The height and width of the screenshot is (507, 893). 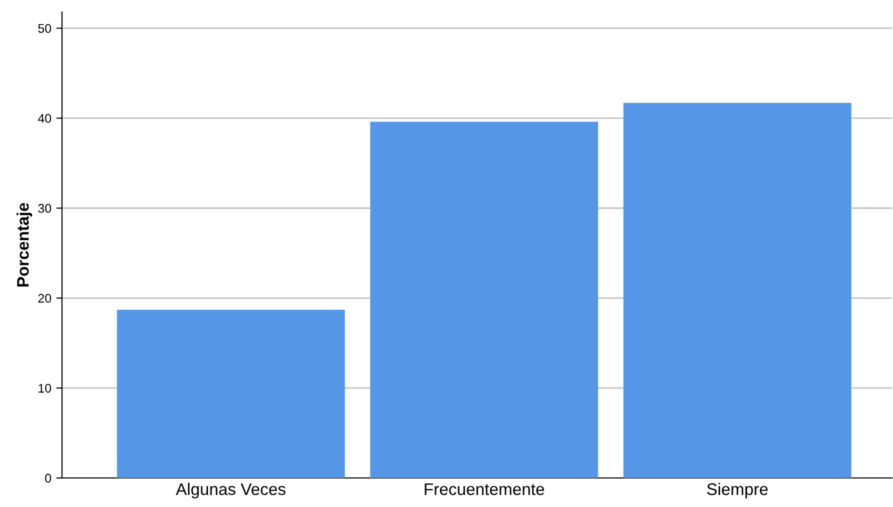 What do you see at coordinates (45, 298) in the screenshot?
I see `y-tick-label: 20` at bounding box center [45, 298].